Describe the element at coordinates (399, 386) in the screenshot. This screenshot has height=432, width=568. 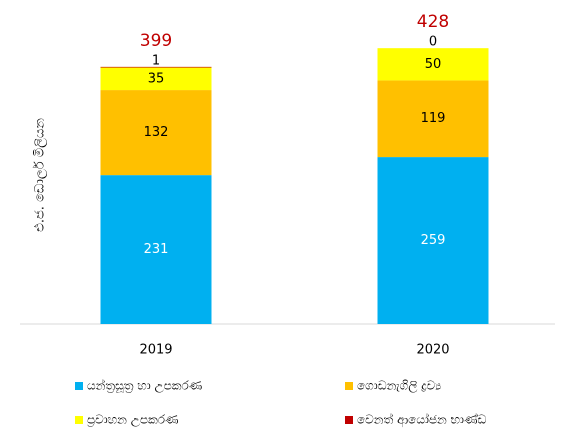
I see `legend-label: ගොඩනැගිලි ද්‍රව්‍ය` at that location.